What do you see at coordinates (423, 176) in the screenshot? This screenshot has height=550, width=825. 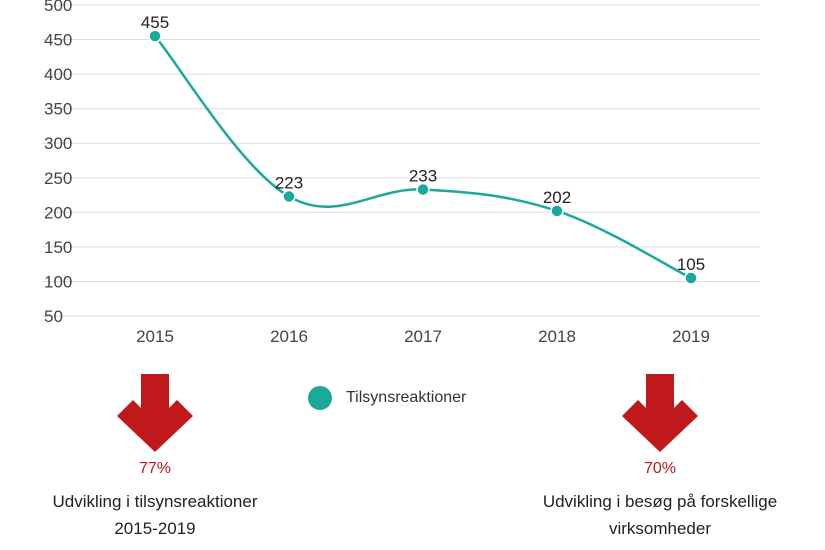 I see `data-label: 233` at bounding box center [423, 176].